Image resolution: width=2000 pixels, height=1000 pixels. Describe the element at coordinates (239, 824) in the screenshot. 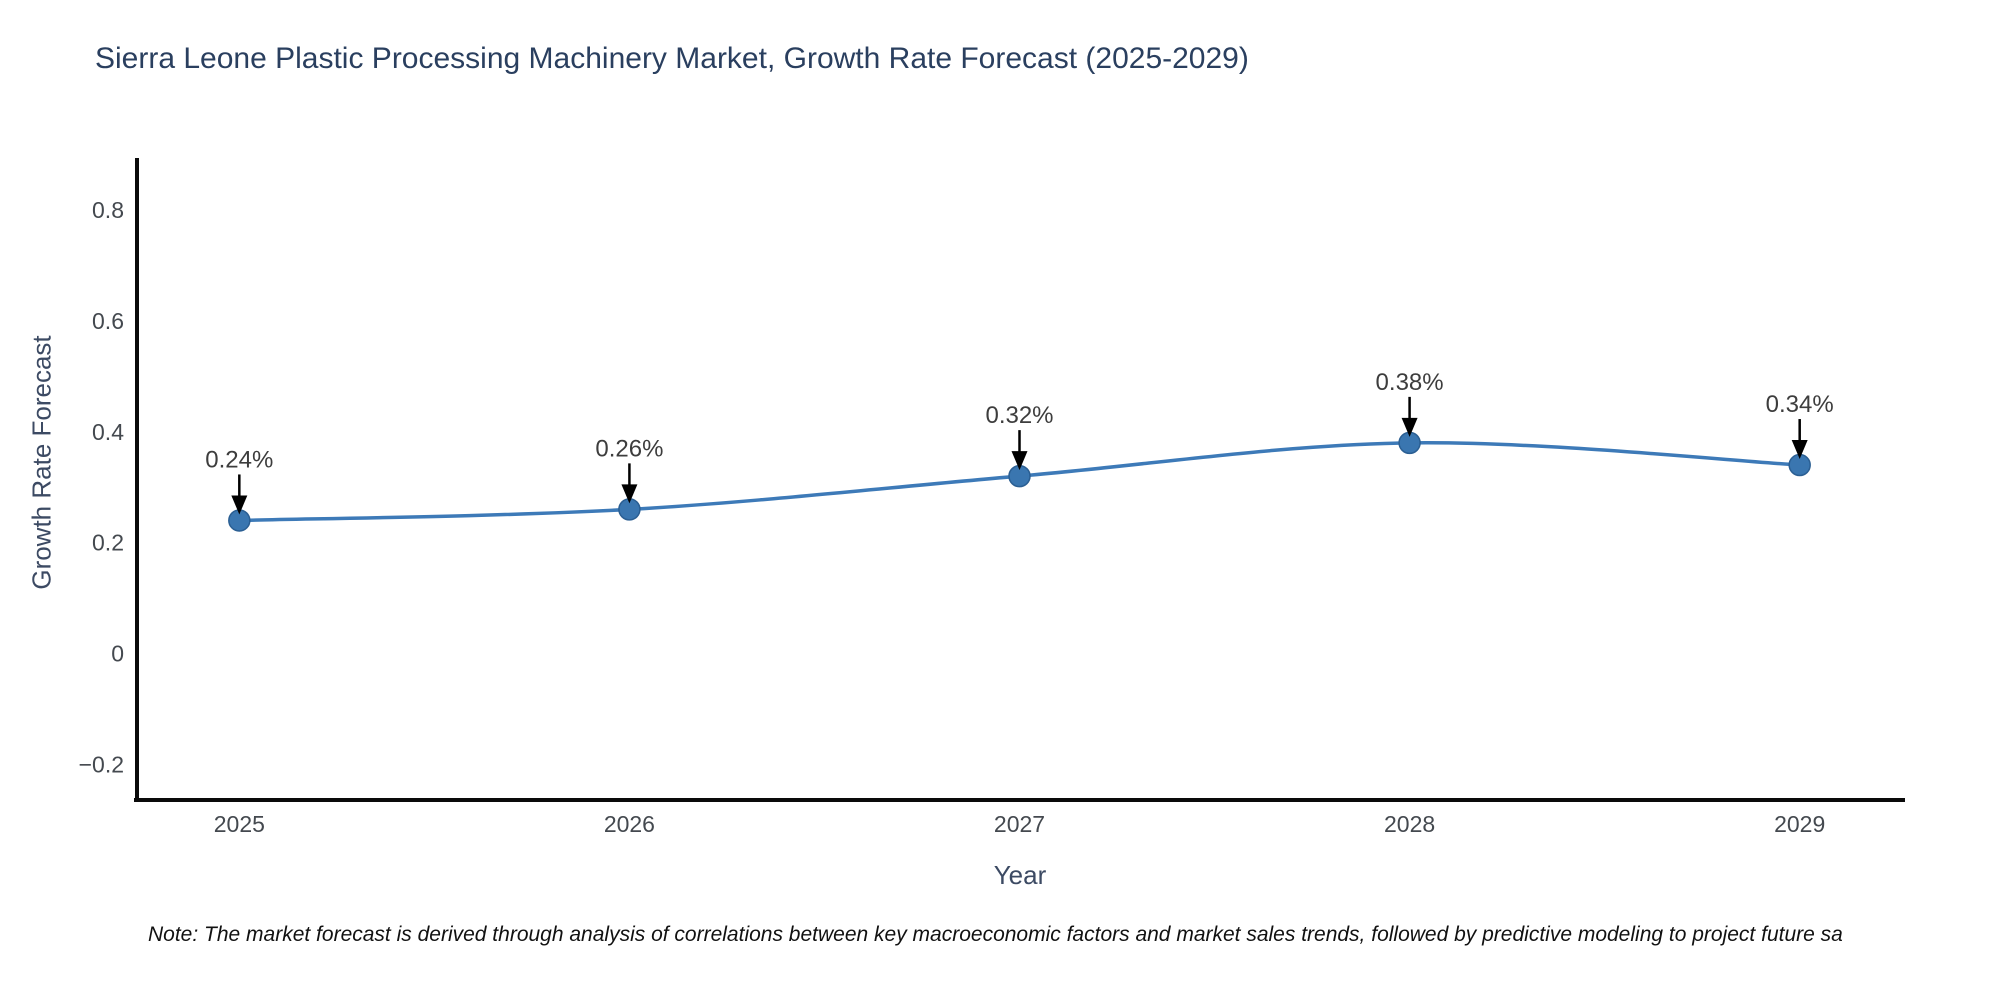

I see `x-tick-label: 2025` at that location.